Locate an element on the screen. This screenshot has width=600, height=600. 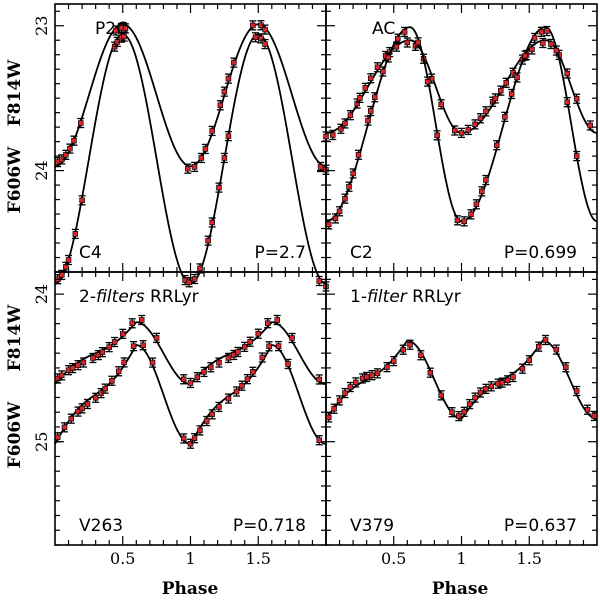
y-tick-label: 24 is located at coordinates (41, 294).